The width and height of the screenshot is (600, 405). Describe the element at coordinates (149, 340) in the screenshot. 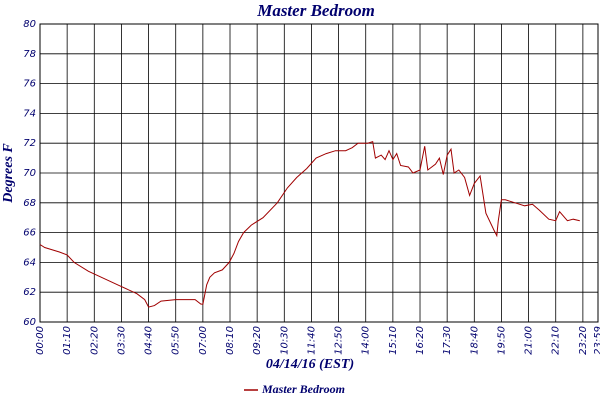

I see `x-tick-label: 04:40` at that location.